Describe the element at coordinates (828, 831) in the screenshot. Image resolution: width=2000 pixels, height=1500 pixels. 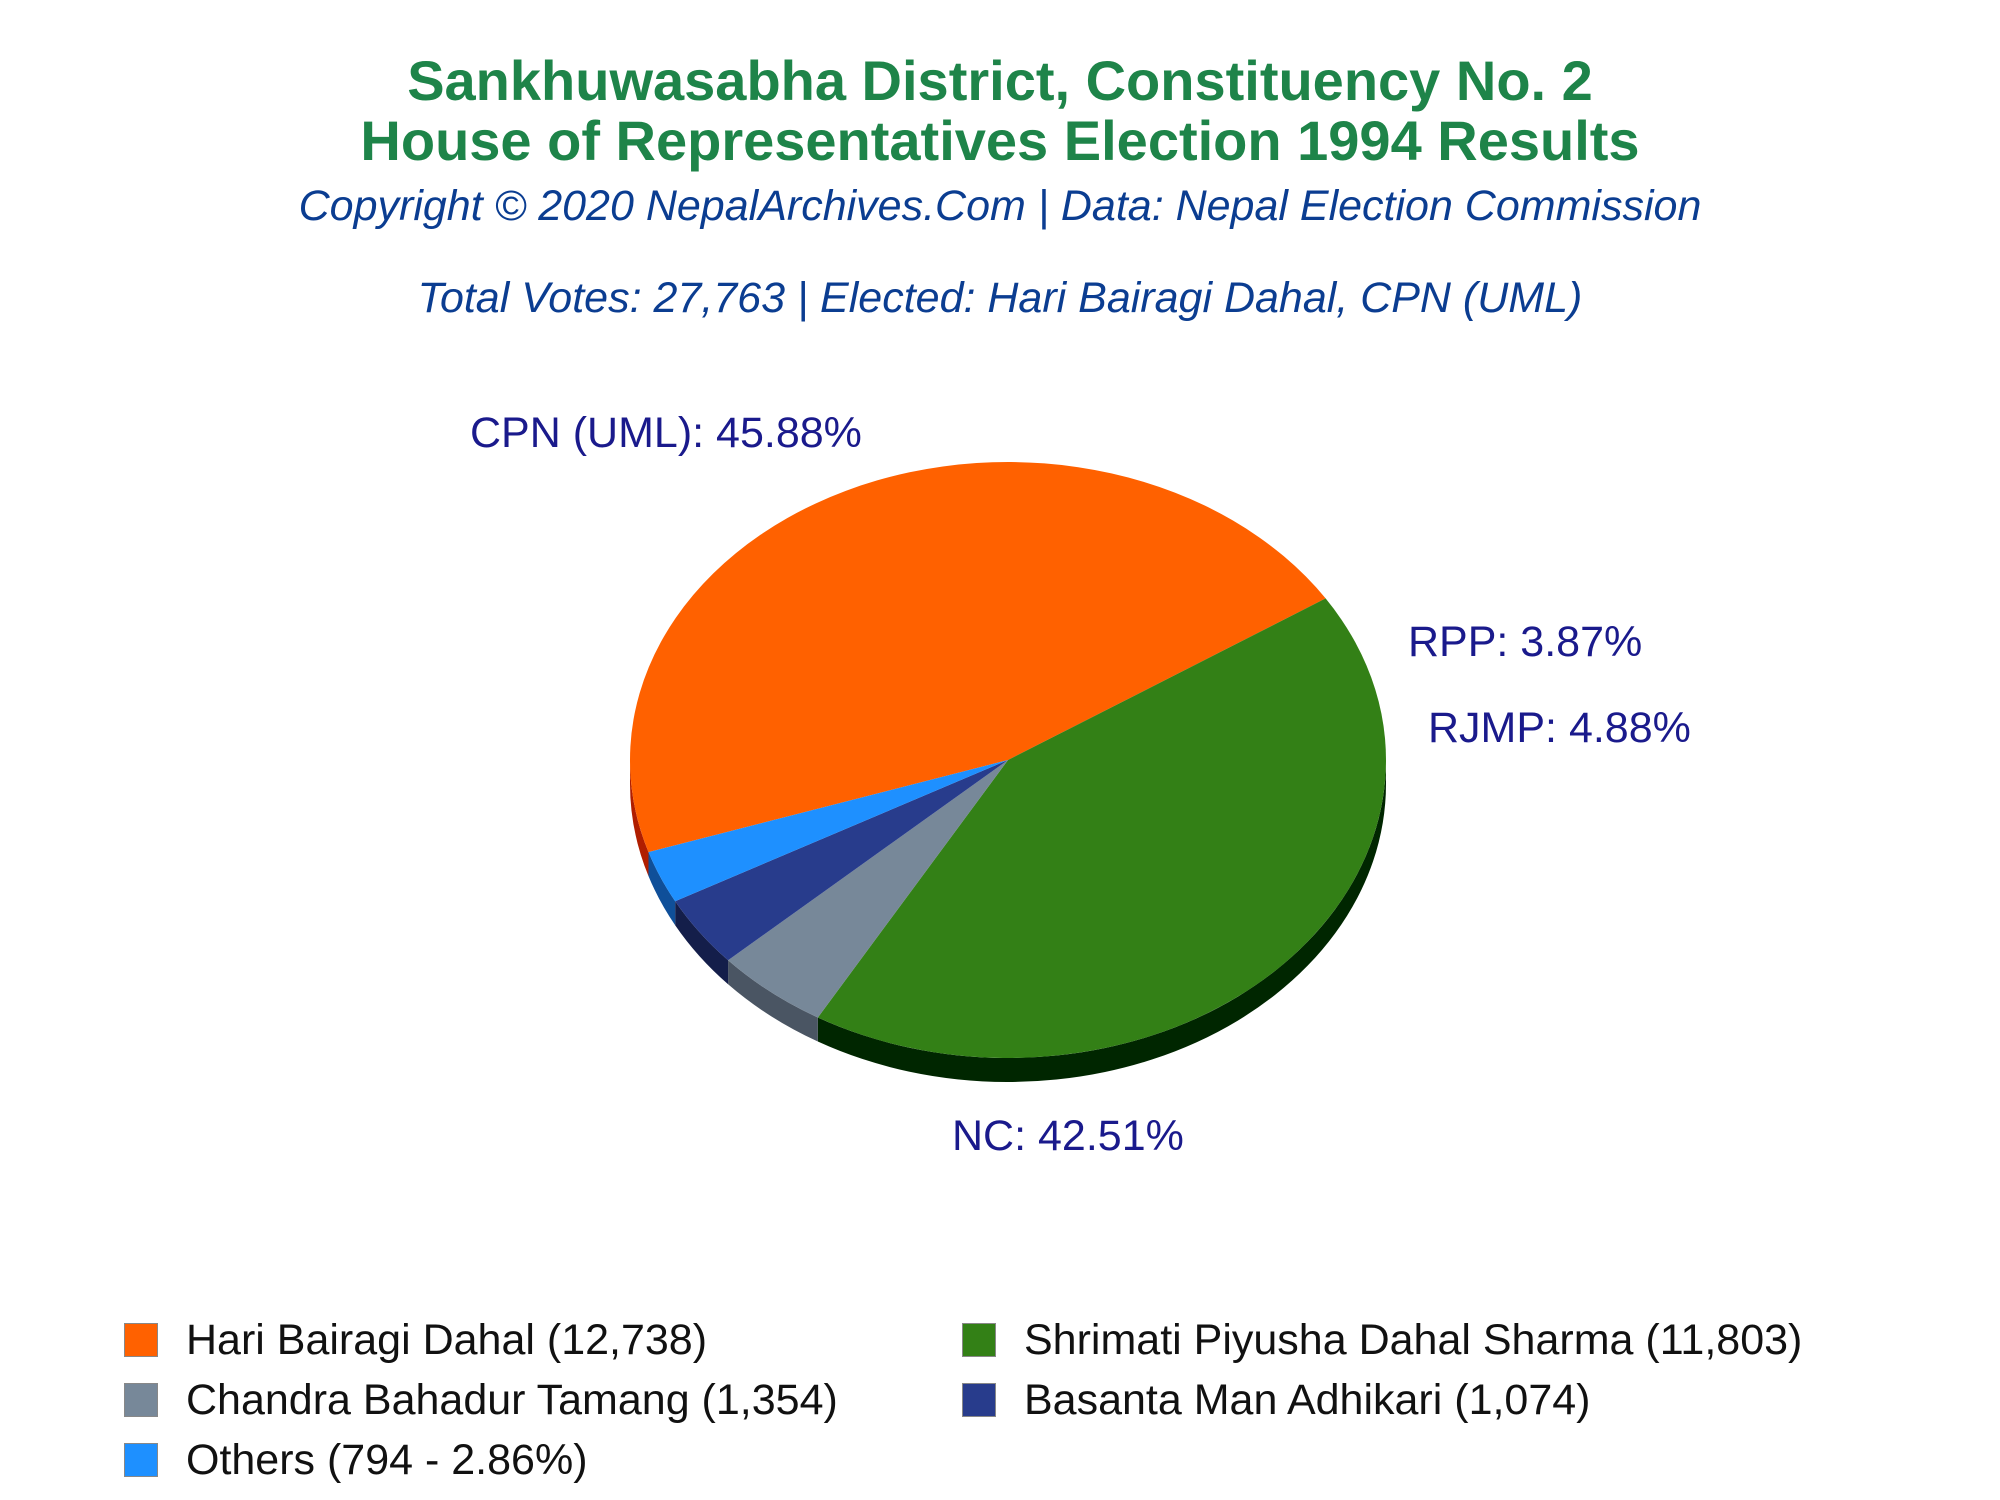
I see `pie-slice-others` at that location.